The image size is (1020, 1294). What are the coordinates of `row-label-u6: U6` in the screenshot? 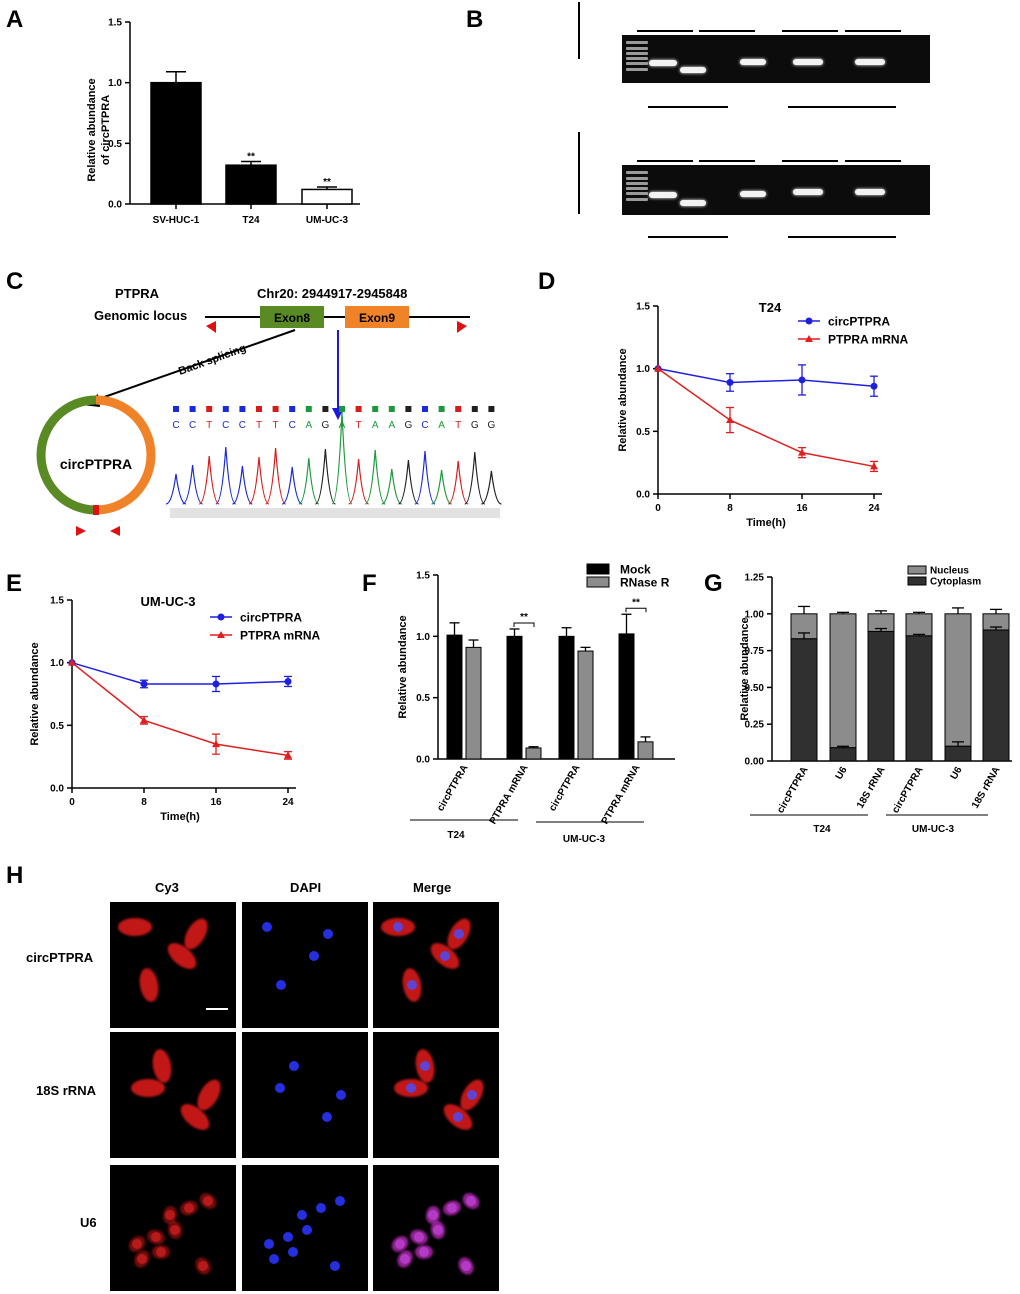 It's located at (88, 1222).